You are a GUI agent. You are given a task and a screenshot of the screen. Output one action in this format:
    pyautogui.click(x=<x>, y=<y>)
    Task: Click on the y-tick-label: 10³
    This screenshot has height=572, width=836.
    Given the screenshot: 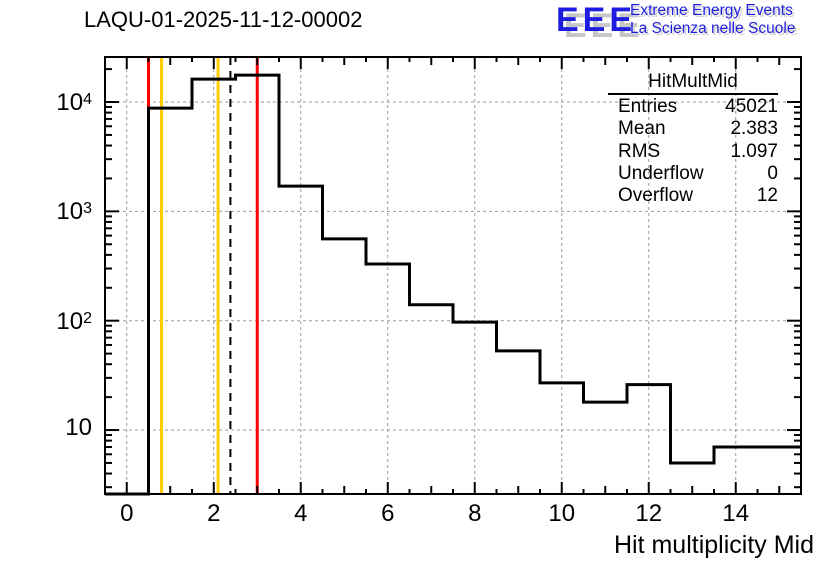 What is the action you would take?
    pyautogui.click(x=74, y=212)
    